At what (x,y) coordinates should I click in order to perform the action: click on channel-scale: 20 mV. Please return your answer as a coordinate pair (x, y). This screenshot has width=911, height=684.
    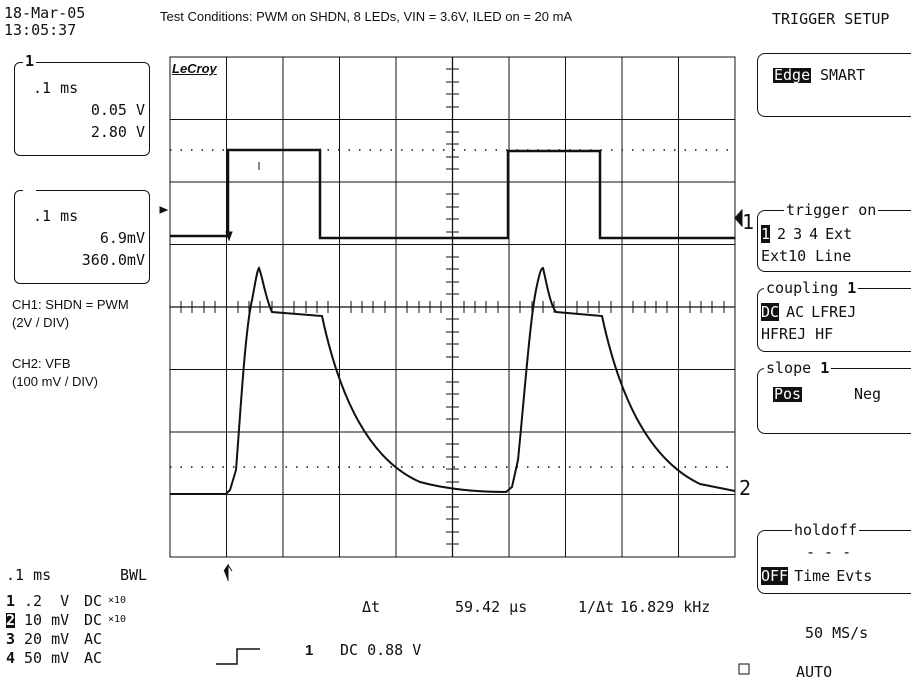
    Looking at the image, I should click on (47, 639).